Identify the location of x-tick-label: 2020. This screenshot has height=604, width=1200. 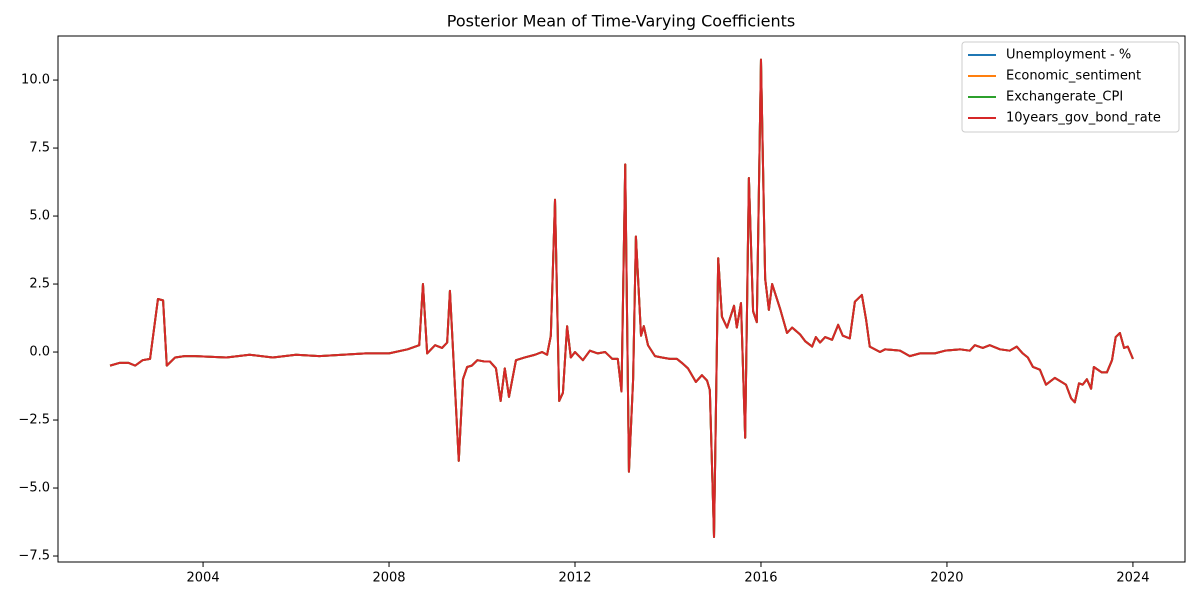
(946, 578).